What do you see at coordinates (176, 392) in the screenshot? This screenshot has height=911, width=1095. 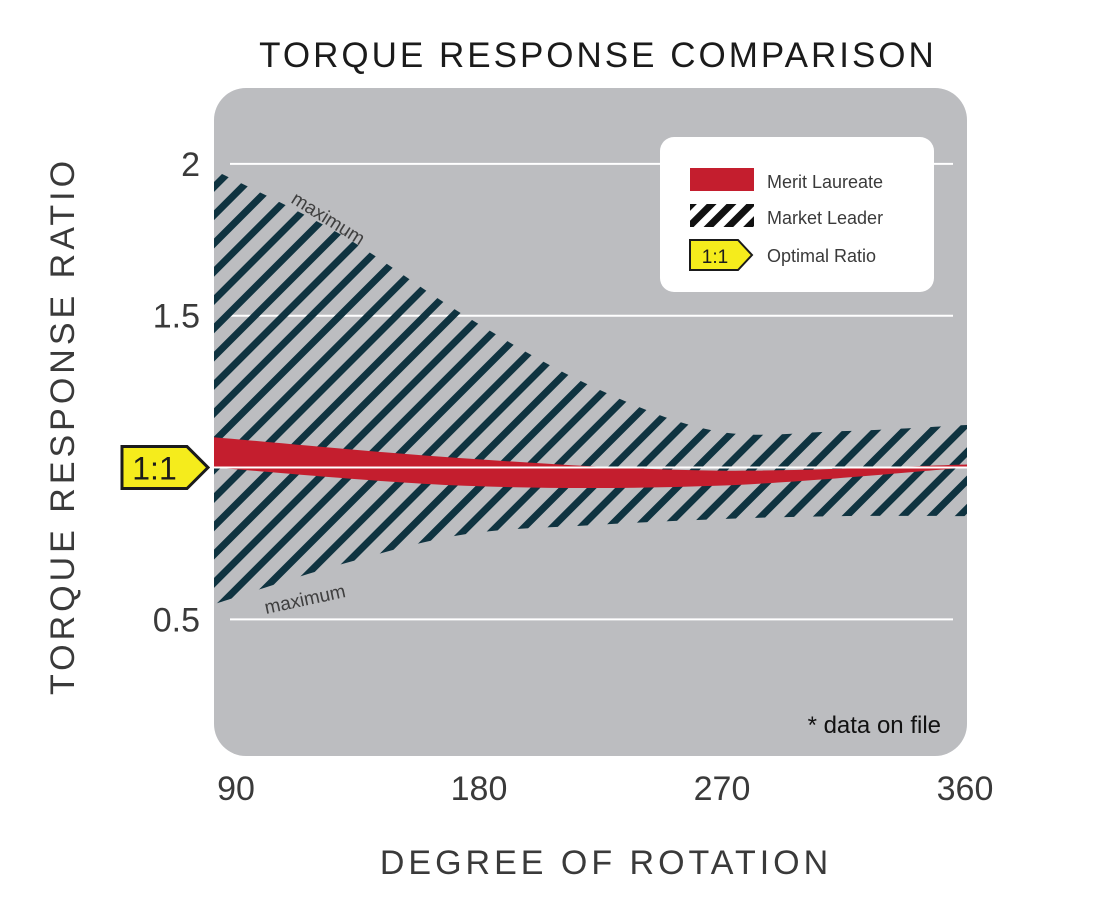 I see `y-axis-ticks: 2 1.5 0.5` at bounding box center [176, 392].